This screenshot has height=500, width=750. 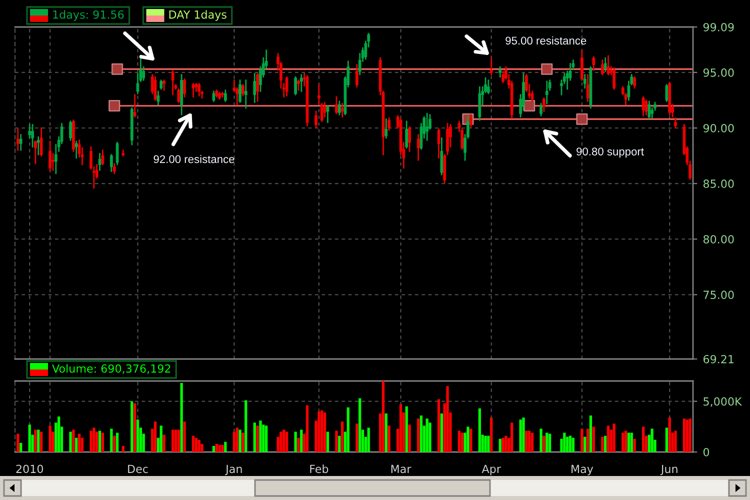 What do you see at coordinates (111, 369) in the screenshot?
I see `legend-label: Volume: 690,376,192` at bounding box center [111, 369].